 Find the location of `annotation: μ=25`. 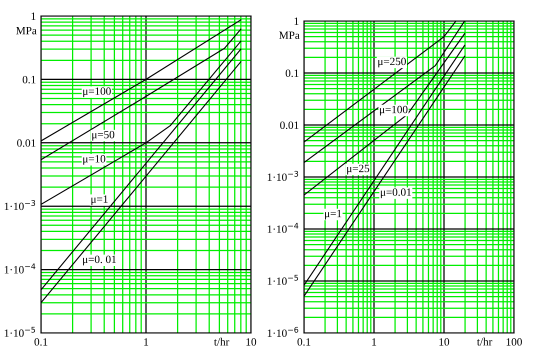

annotation: μ=25 is located at coordinates (358, 169).